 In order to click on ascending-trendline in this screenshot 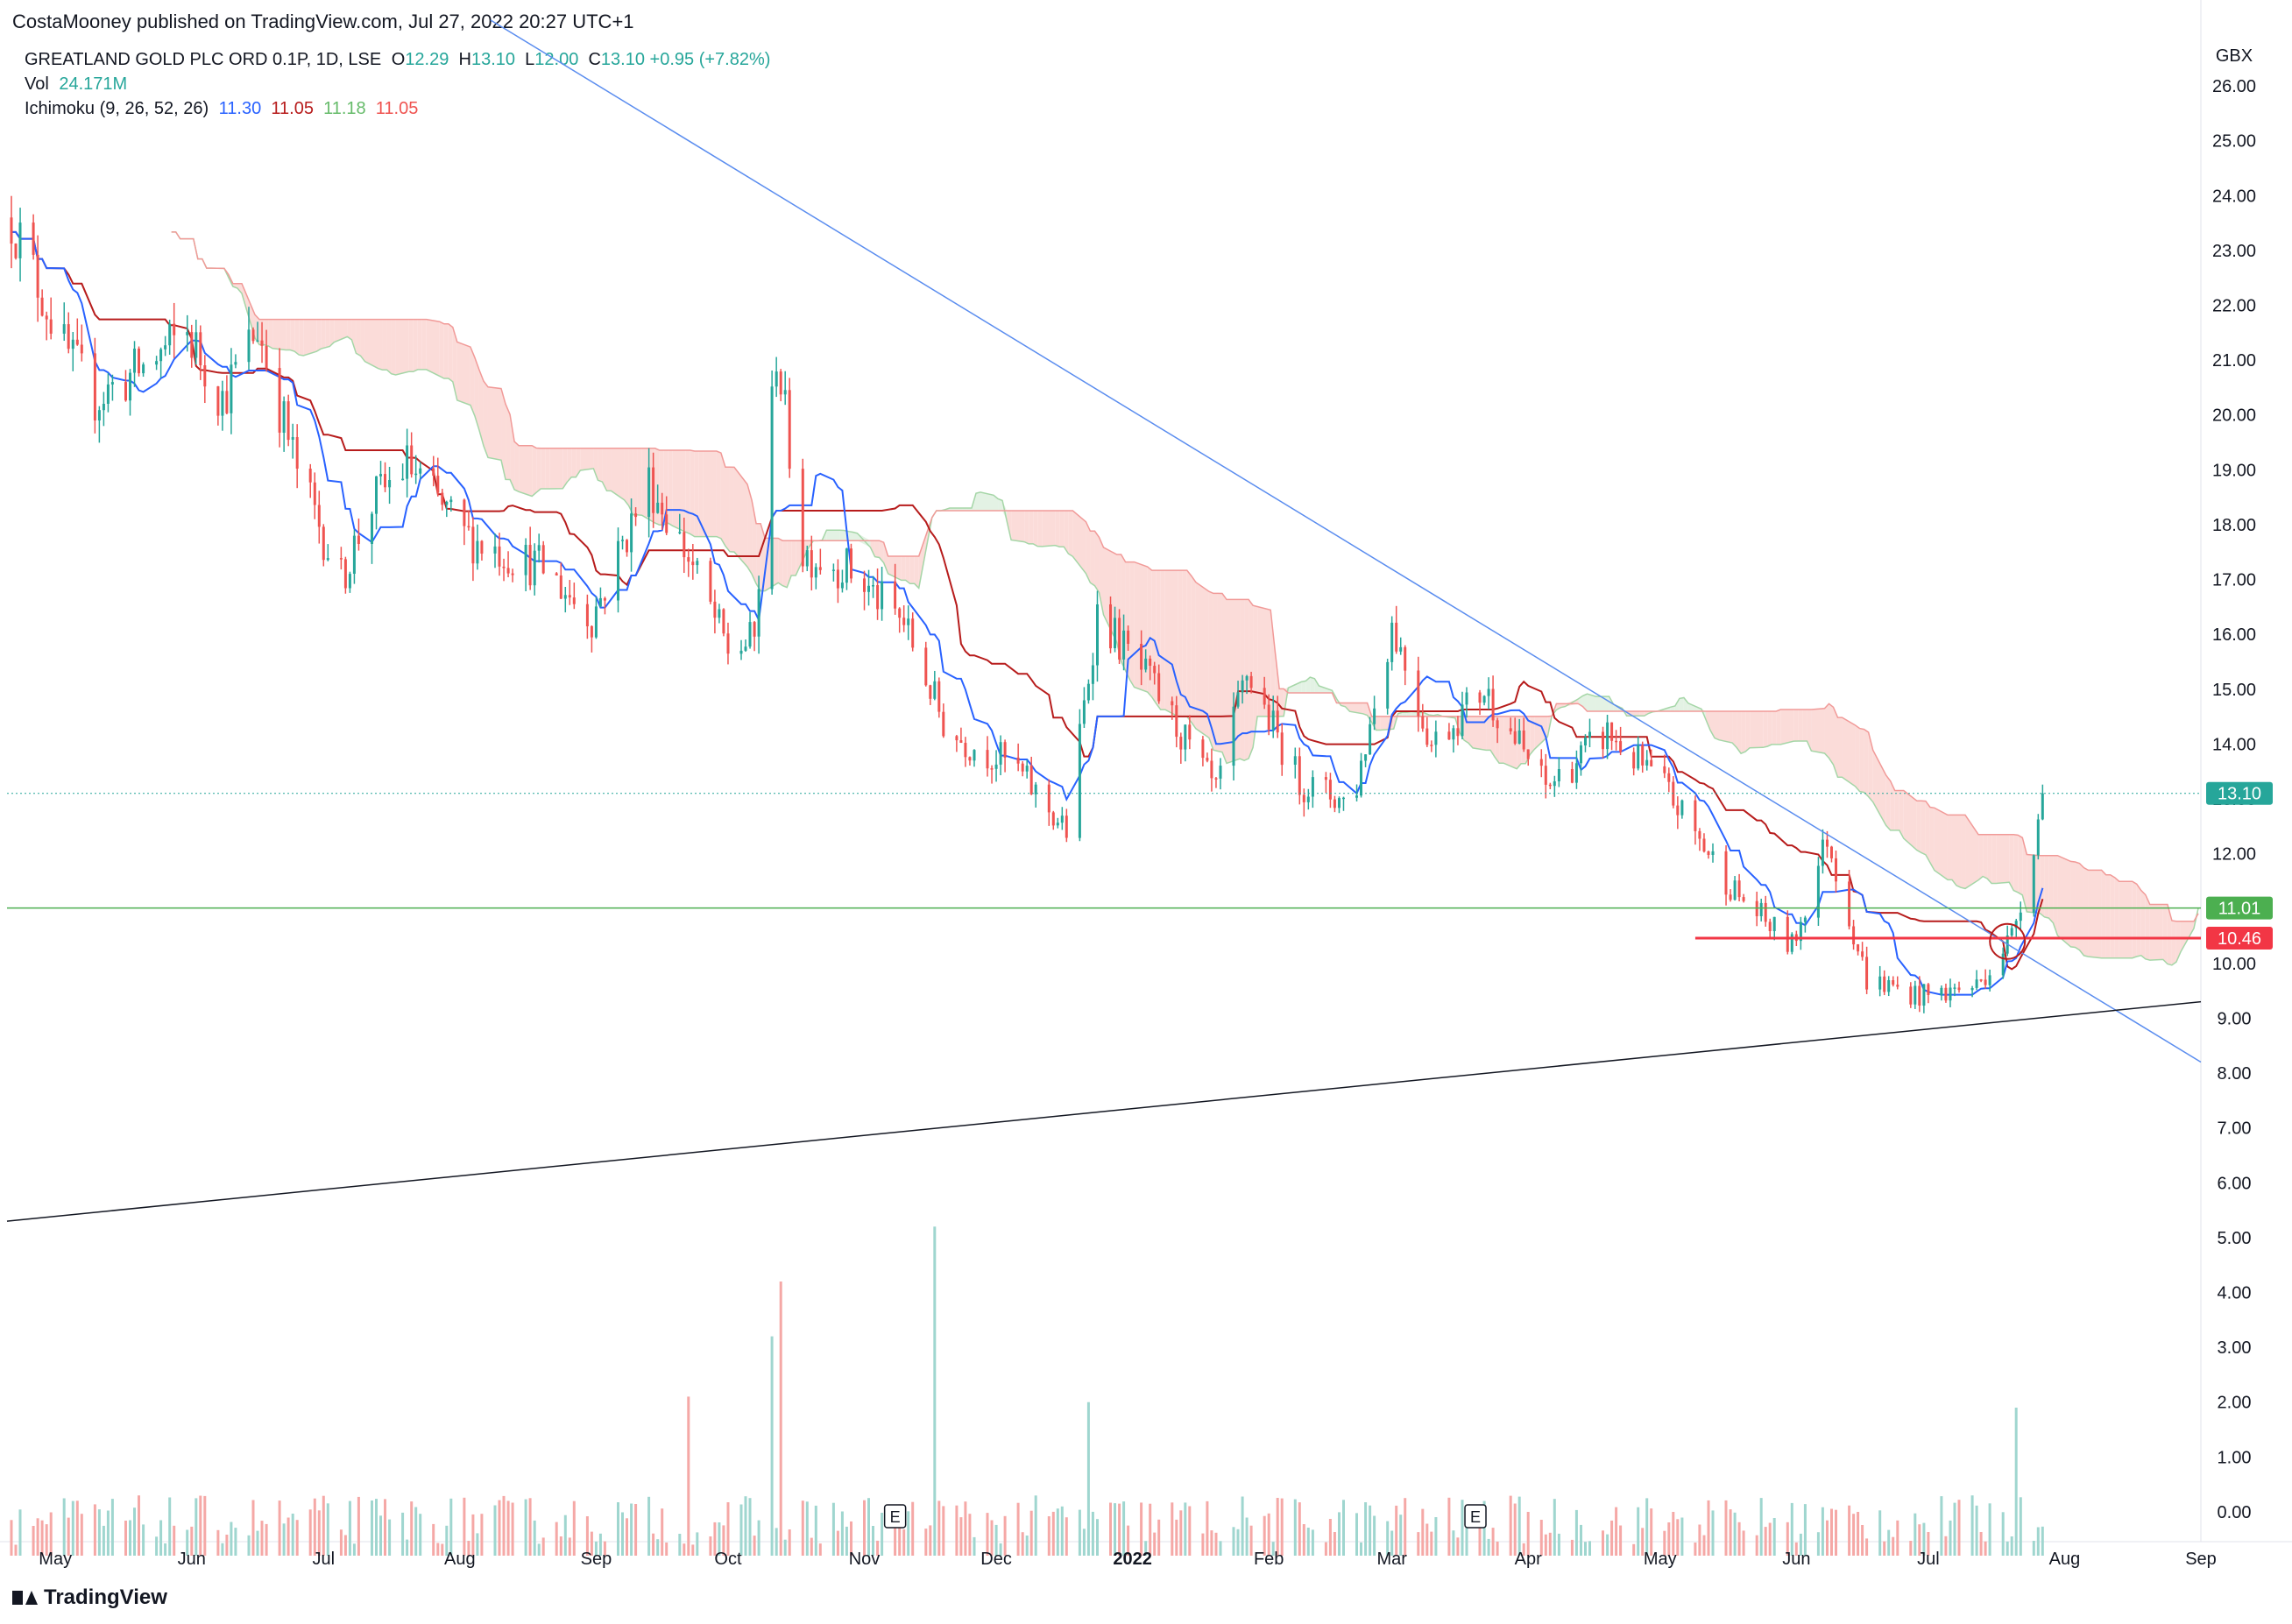, I will do `click(1104, 1111)`.